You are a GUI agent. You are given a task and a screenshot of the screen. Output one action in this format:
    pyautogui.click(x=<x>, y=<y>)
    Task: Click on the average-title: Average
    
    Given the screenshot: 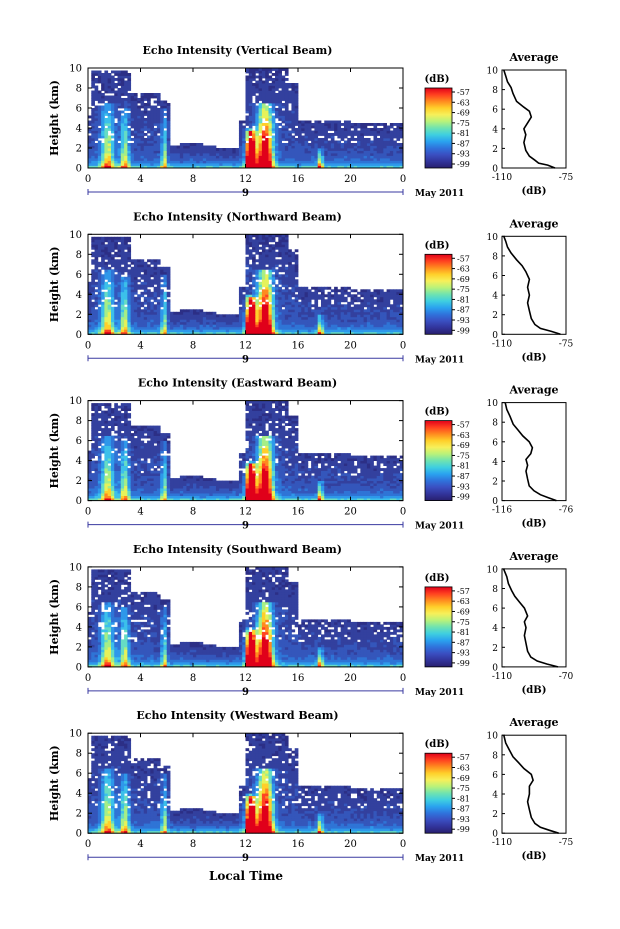 What is the action you would take?
    pyautogui.click(x=533, y=57)
    